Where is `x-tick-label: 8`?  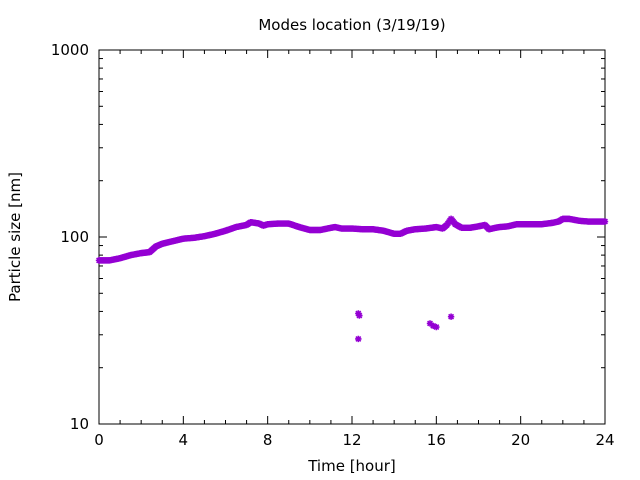 x-tick-label: 8 is located at coordinates (268, 440).